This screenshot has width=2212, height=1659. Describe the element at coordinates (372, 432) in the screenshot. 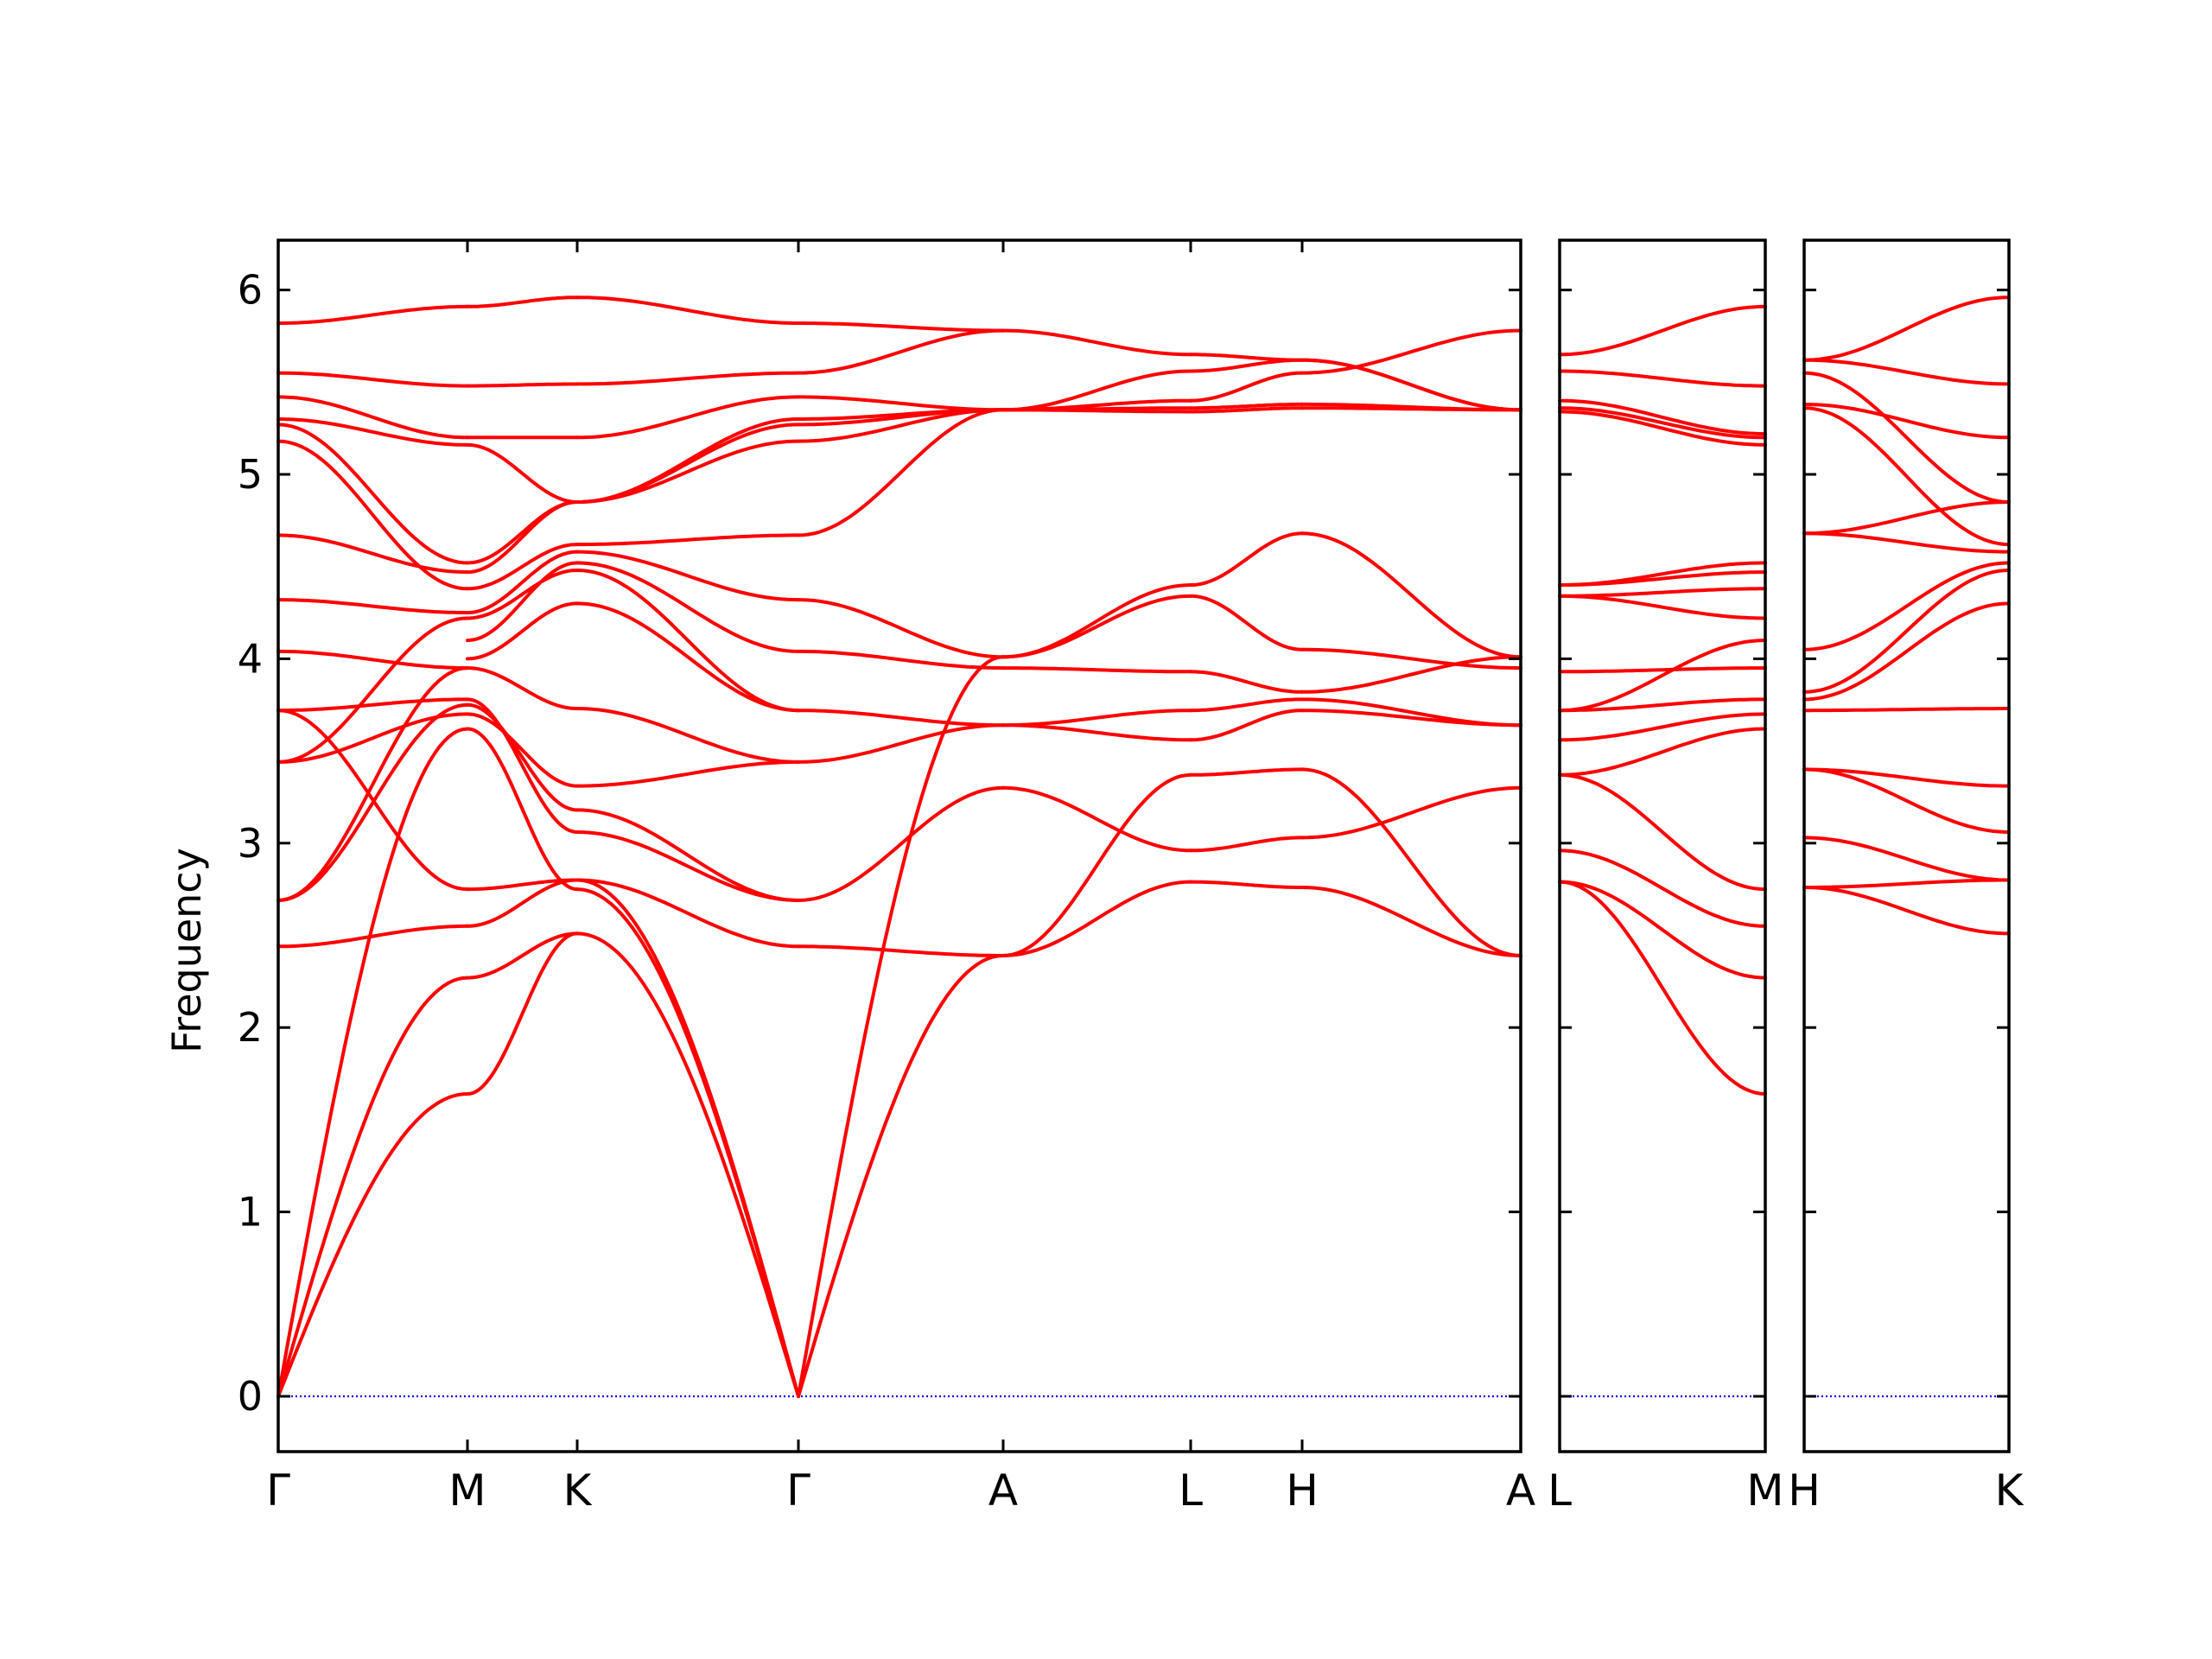

I see `band-line-Γ-M-15` at that location.